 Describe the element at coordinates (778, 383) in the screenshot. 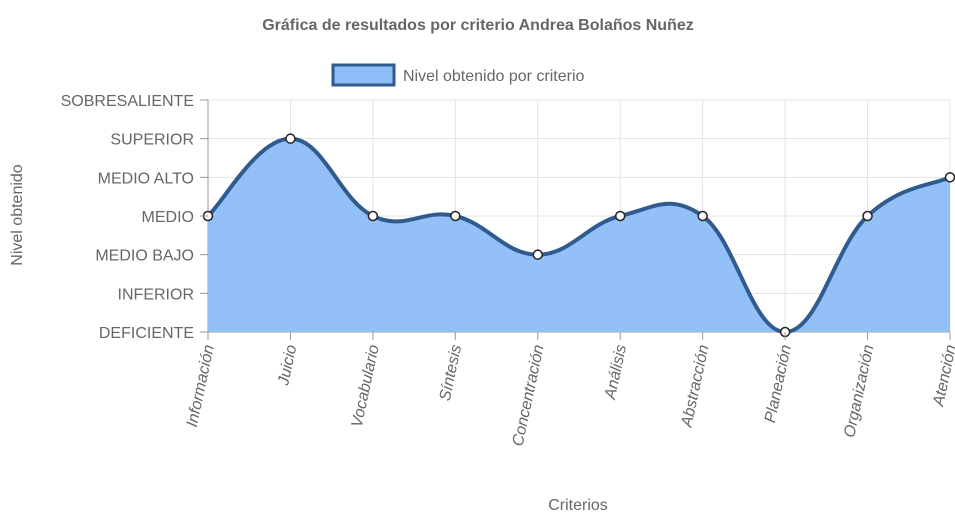

I see `x-tick-label: Planeación` at that location.